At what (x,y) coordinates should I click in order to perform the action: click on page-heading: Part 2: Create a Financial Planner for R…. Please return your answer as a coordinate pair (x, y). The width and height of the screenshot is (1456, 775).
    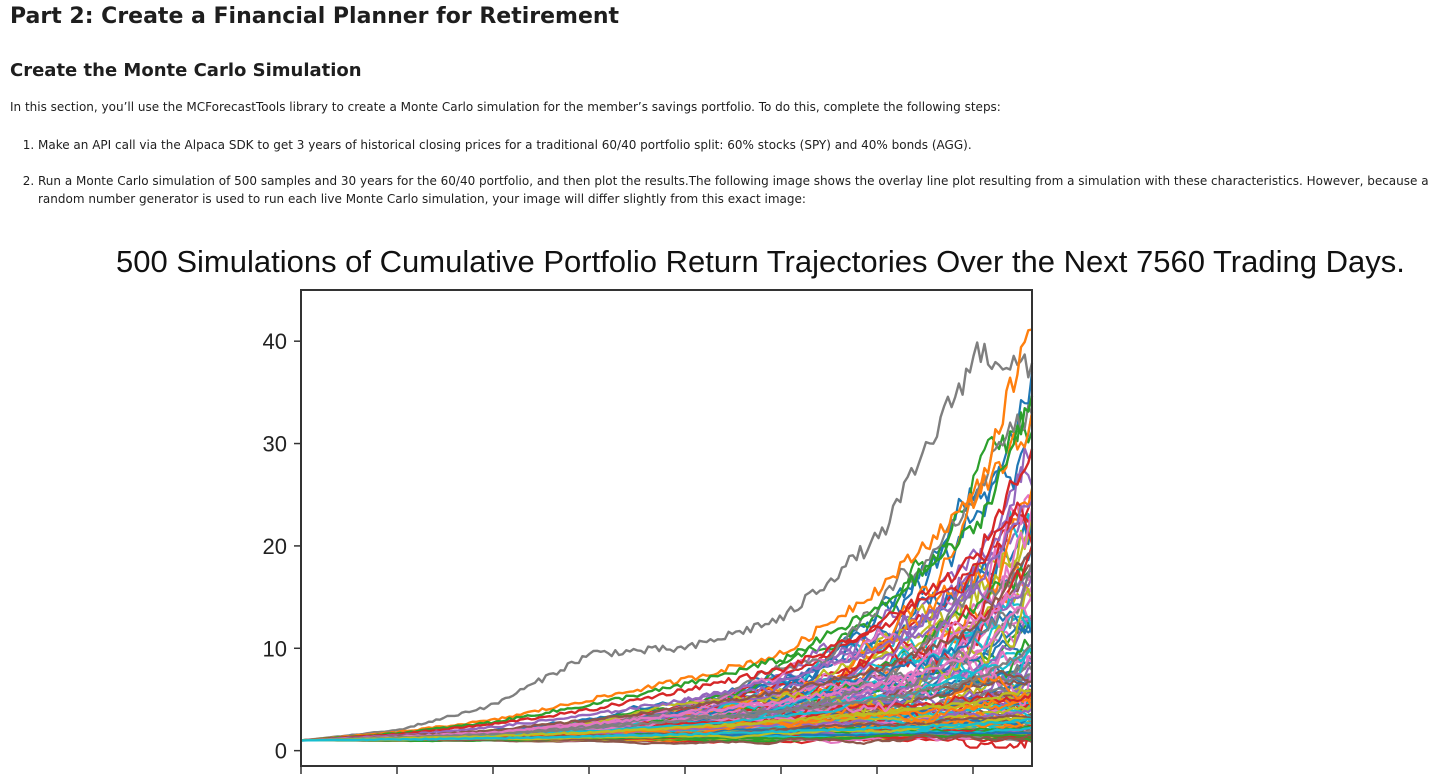
    Looking at the image, I should click on (315, 16).